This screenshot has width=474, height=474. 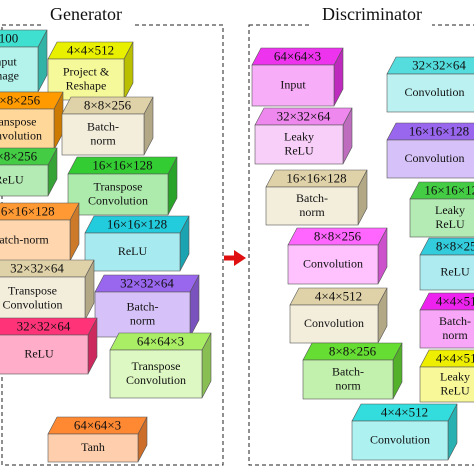 I want to click on block: 32×32×64 ReLU, so click(x=49, y=346).